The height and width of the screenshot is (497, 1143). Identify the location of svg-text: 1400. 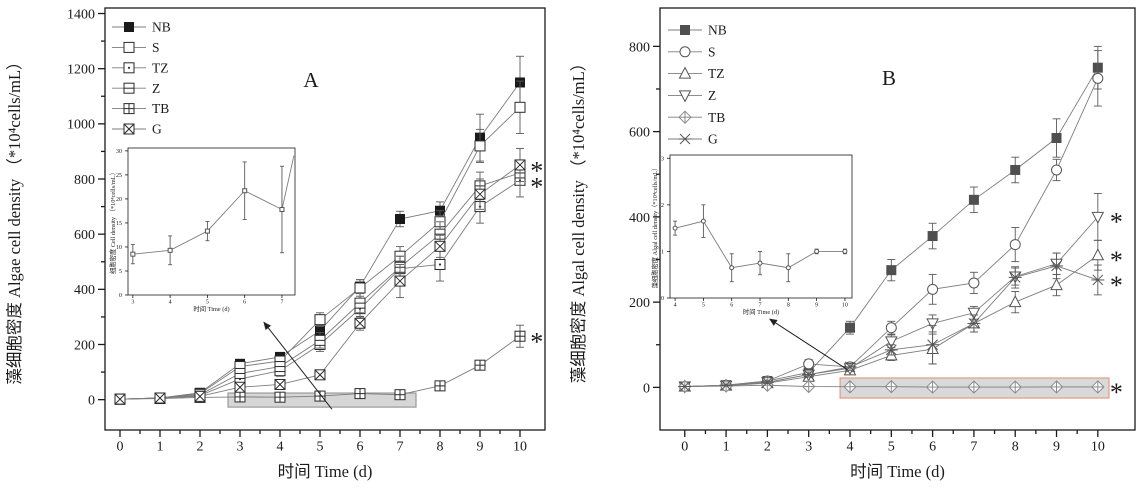
(81, 14).